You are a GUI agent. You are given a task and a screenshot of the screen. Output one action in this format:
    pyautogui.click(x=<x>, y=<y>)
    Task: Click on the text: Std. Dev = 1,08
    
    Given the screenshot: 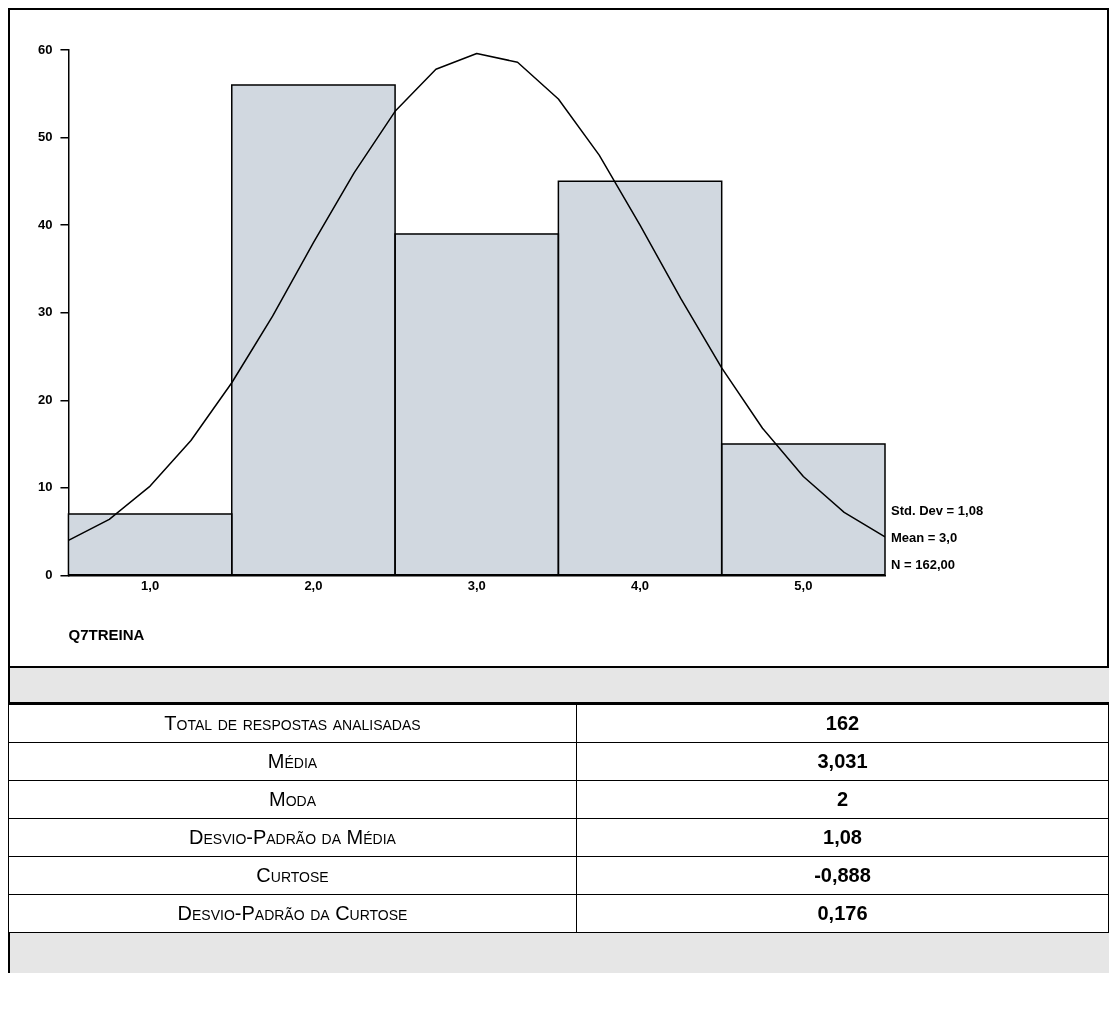 What is the action you would take?
    pyautogui.click(x=937, y=510)
    